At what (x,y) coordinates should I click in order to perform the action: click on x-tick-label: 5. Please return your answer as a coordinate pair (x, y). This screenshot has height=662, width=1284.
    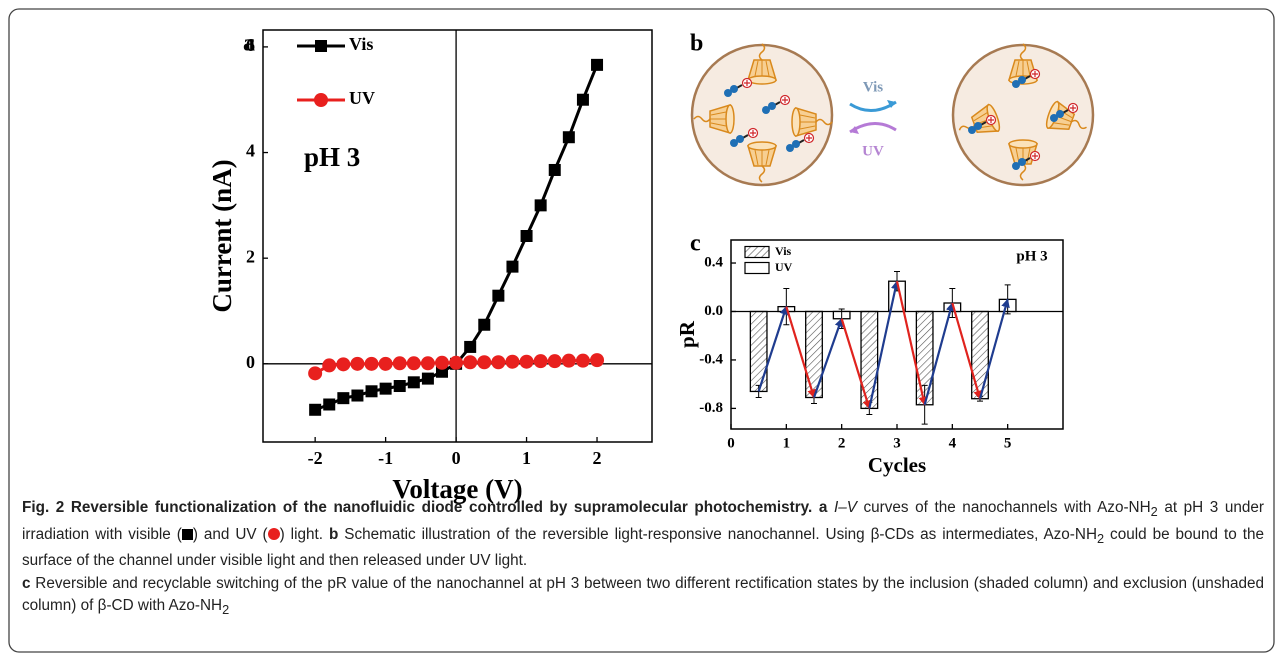
    Looking at the image, I should click on (1008, 443).